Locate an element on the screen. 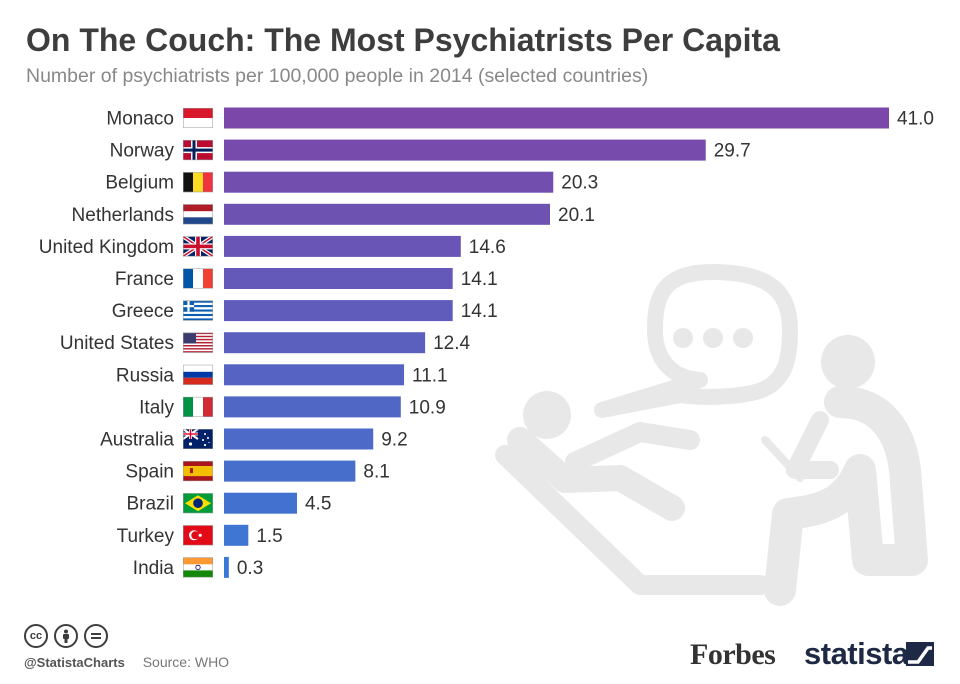 The height and width of the screenshot is (684, 960). value-label: 14.6 is located at coordinates (487, 247).